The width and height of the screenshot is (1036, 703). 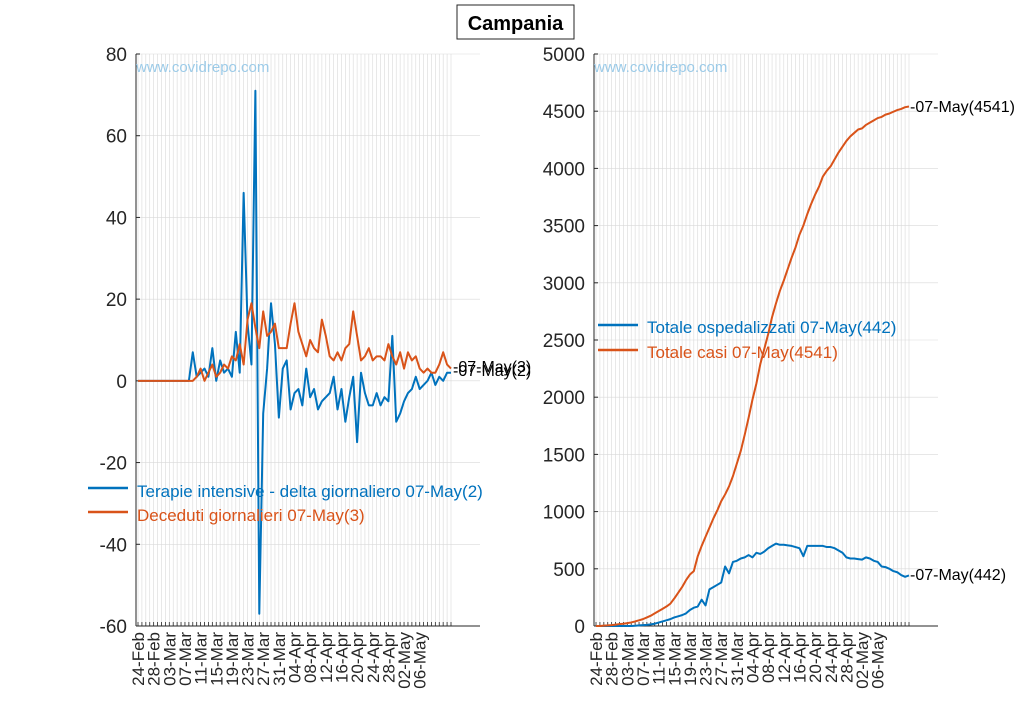 What do you see at coordinates (831, 657) in the screenshot?
I see `right-x-tick-label: 24-Apr` at bounding box center [831, 657].